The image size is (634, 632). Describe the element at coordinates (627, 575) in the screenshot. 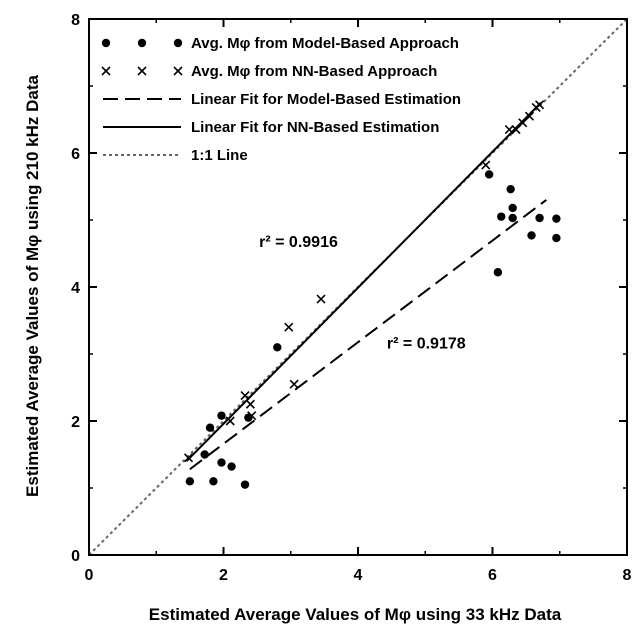

I see `x-tick-label: 8` at that location.